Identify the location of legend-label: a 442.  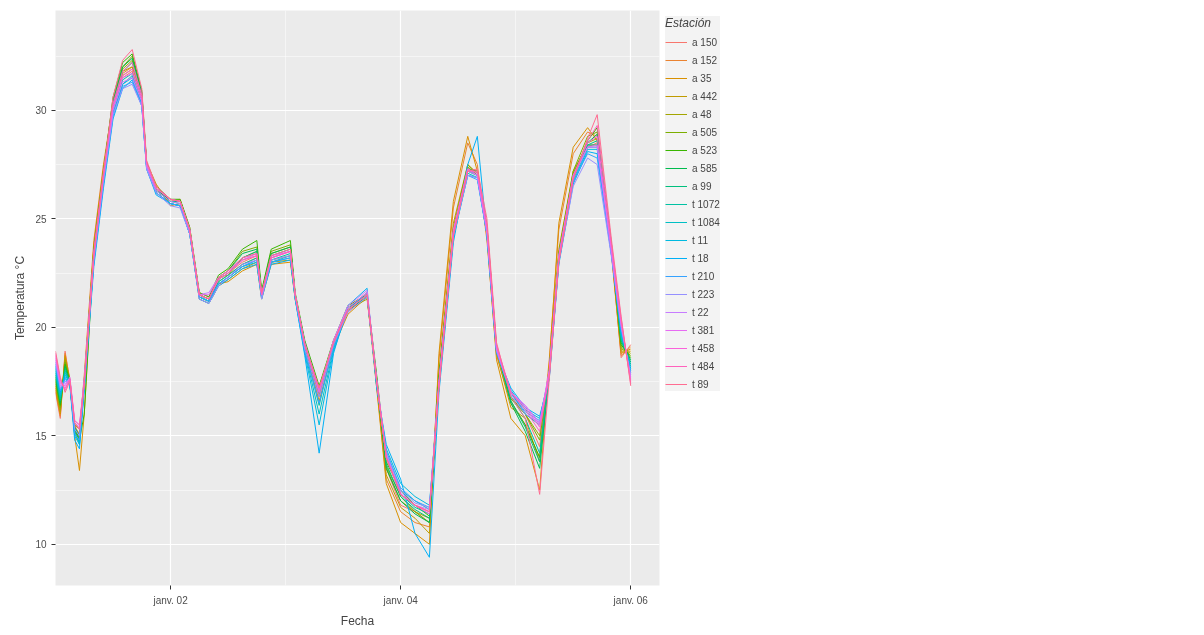
(705, 96).